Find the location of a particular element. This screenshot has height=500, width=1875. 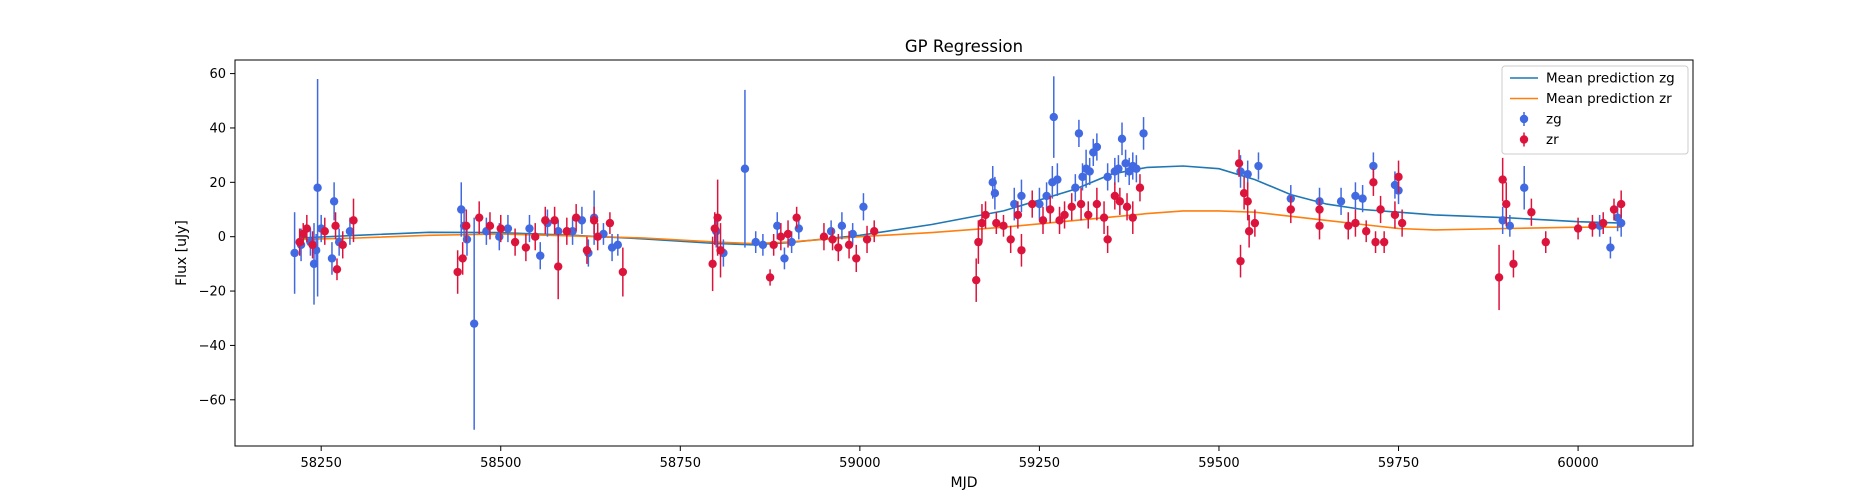

chart-title: GP Regression is located at coordinates (964, 46).